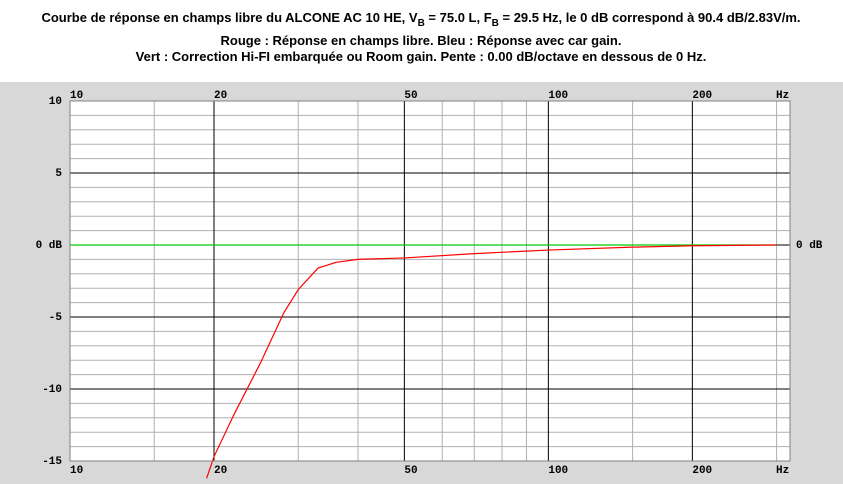 The image size is (843, 484). I want to click on x-tick-label-top: 10, so click(76, 96).